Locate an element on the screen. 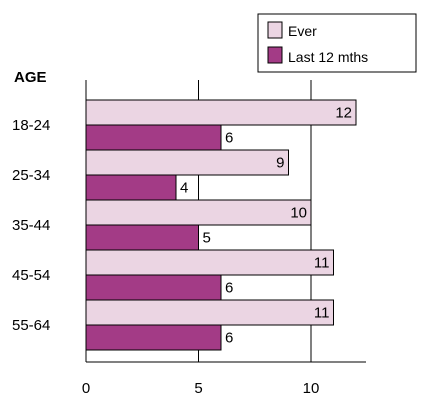 Image resolution: width=444 pixels, height=402 pixels. data-label-last-12-mths-45-54: 6 is located at coordinates (229, 288).